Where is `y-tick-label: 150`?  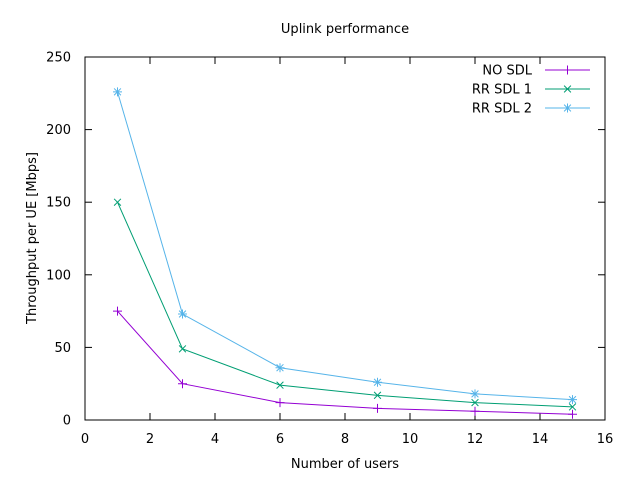
y-tick-label: 150 is located at coordinates (58, 203).